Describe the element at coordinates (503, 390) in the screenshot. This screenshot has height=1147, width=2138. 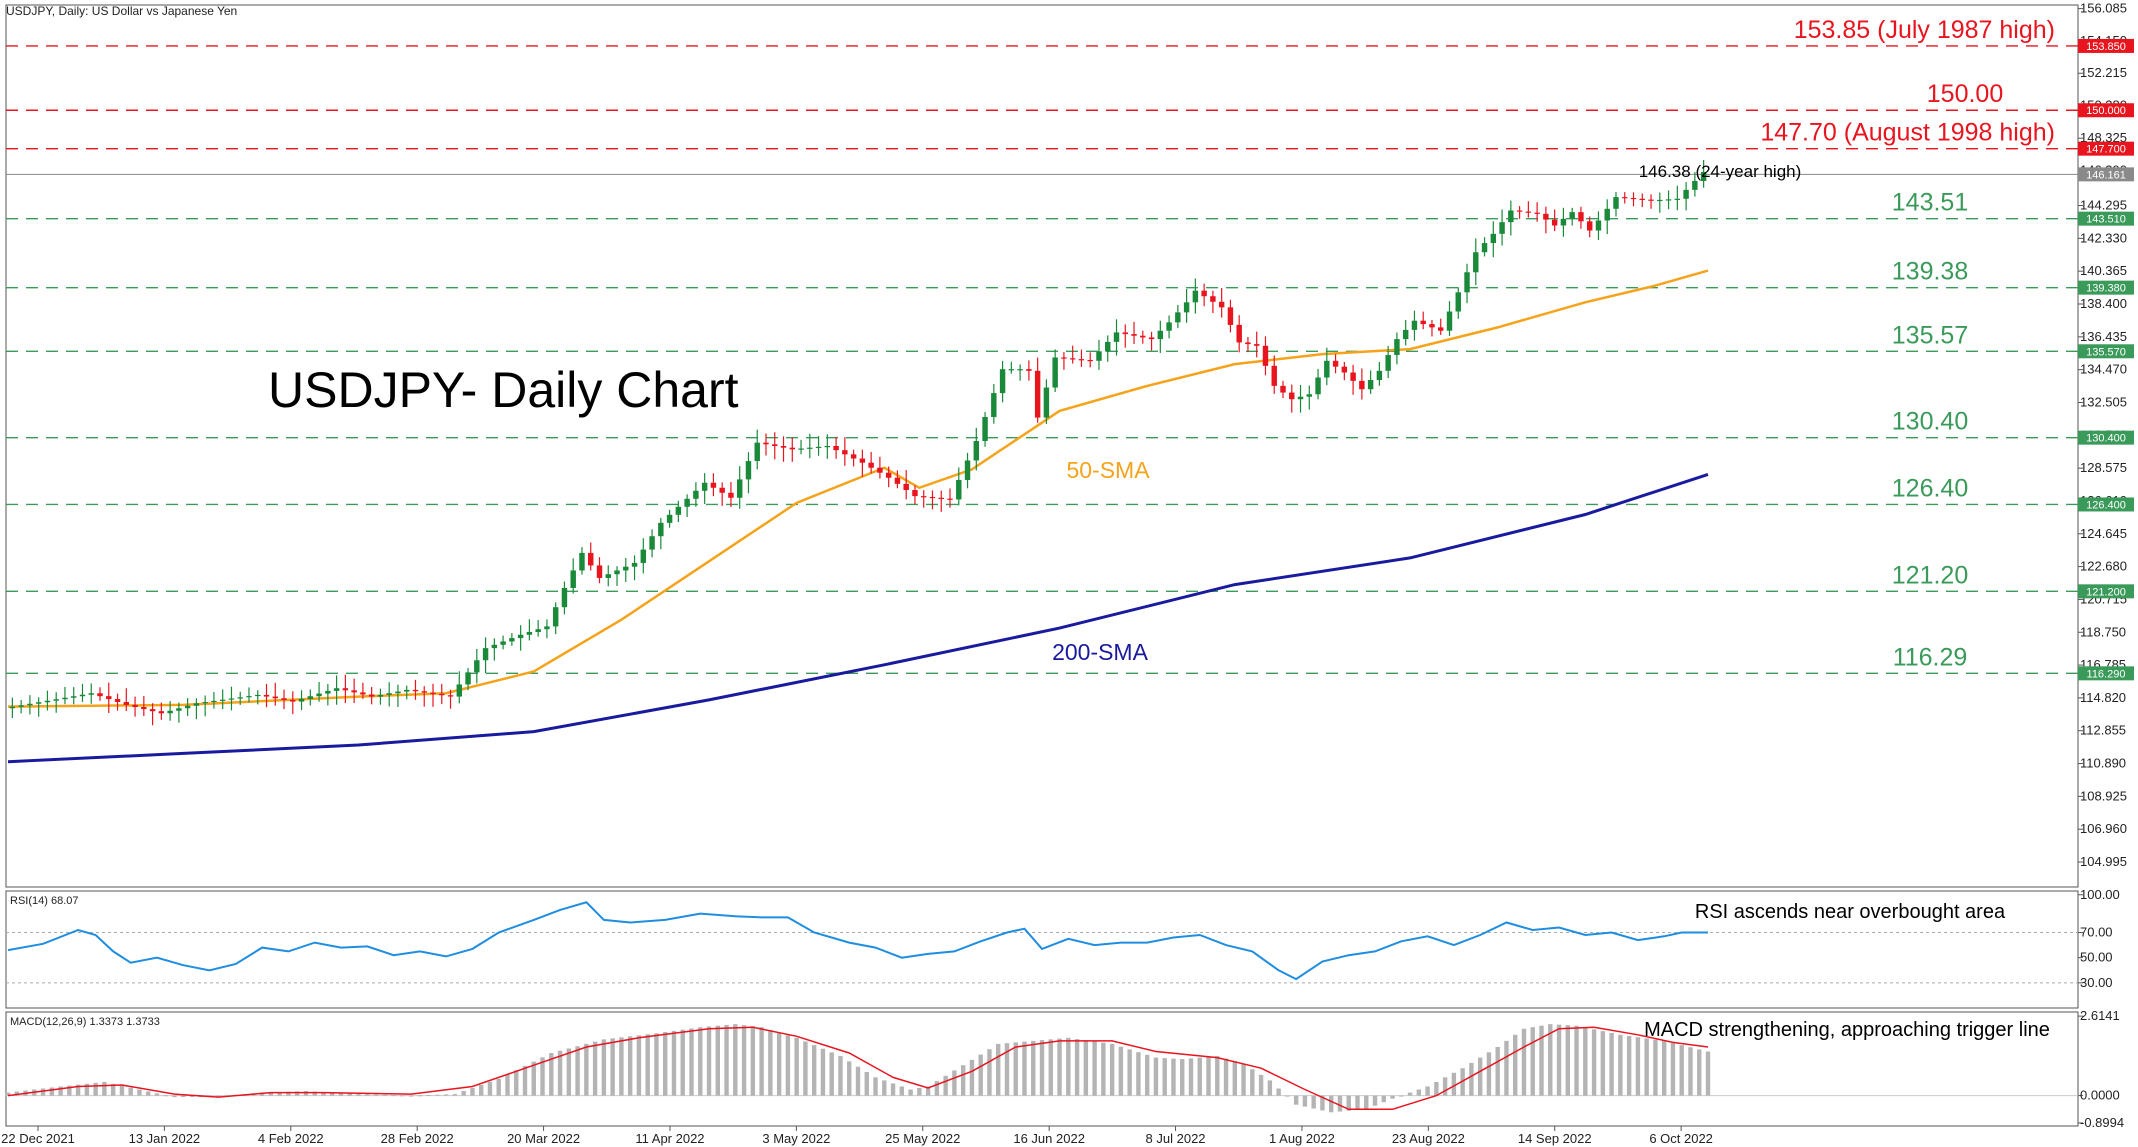
I see `chart-title: USDJPY- Daily Chart` at that location.